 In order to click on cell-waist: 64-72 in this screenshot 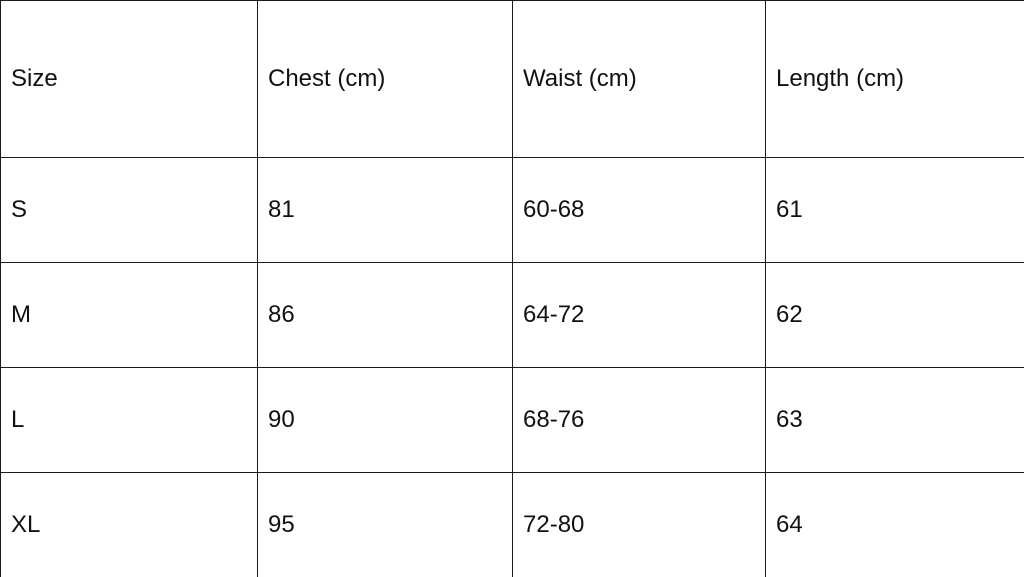, I will do `click(639, 315)`.